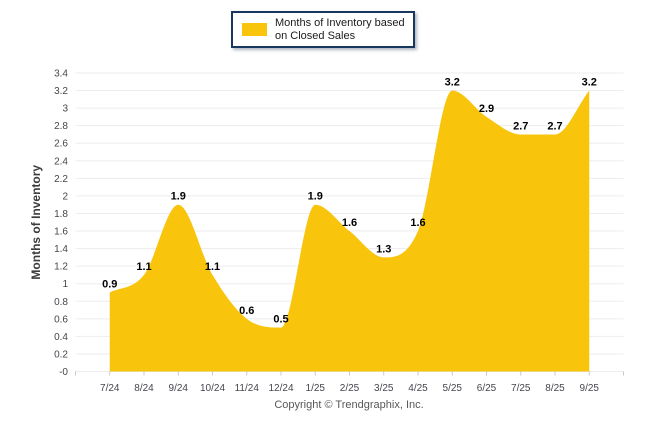 This screenshot has width=646, height=434. I want to click on svg-text: 1.2, so click(61, 267).